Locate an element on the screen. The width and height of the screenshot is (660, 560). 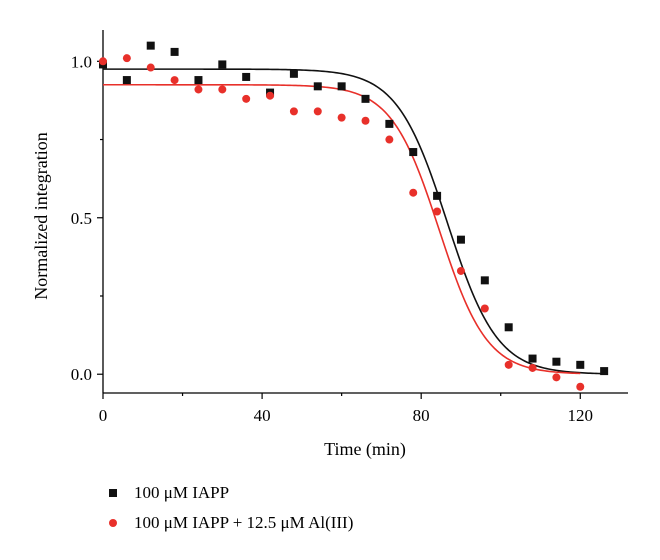
x-tick-label: 120 is located at coordinates (581, 415).